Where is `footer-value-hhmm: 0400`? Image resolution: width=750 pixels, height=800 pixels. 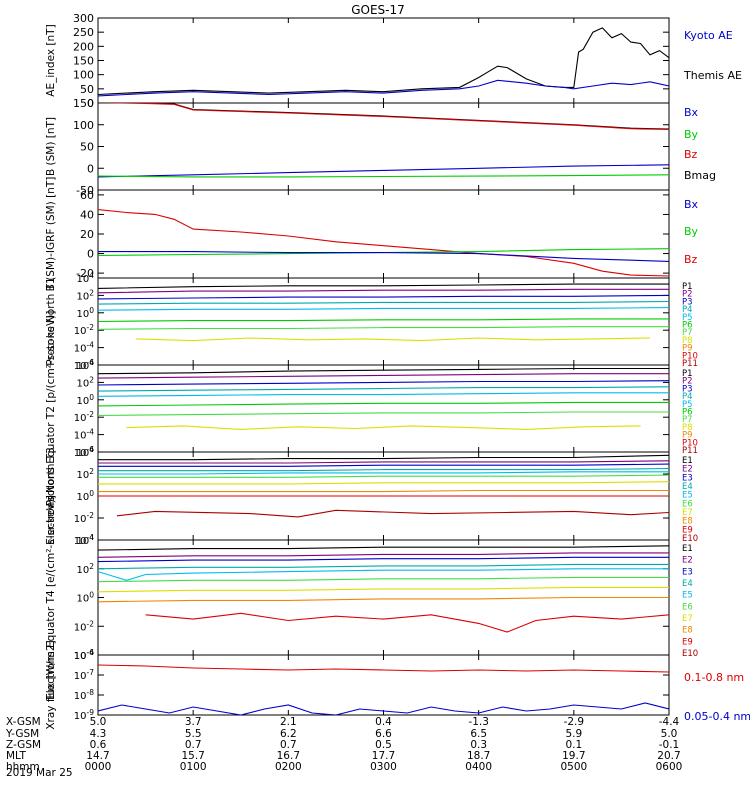 footer-value-hhmm: 0400 is located at coordinates (478, 767).